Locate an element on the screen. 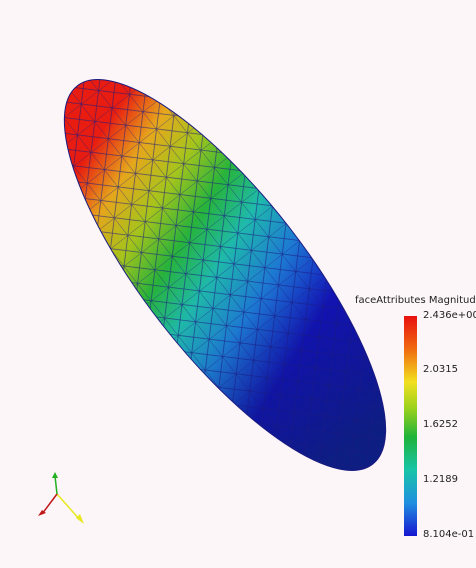 The width and height of the screenshot is (476, 568). legend-tick-3: 1.6252 is located at coordinates (440, 424).